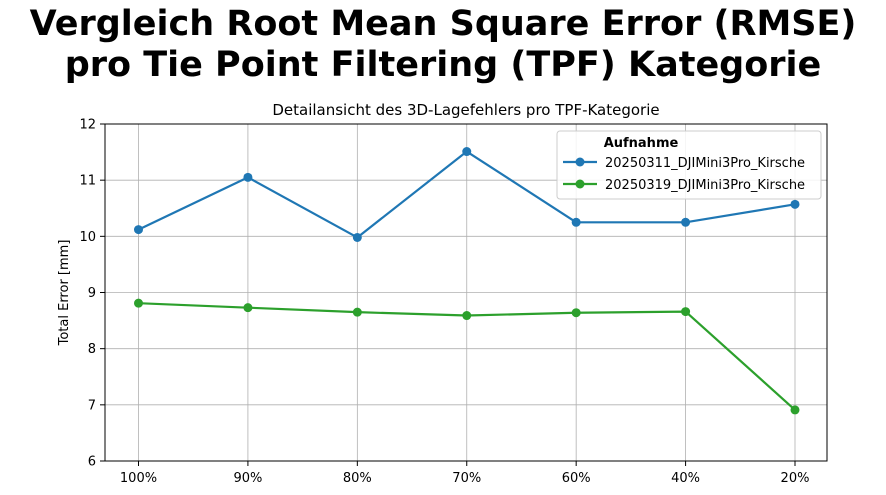 This screenshot has width=886, height=495. Describe the element at coordinates (138, 478) in the screenshot. I see `x-tick-label: 100%` at that location.